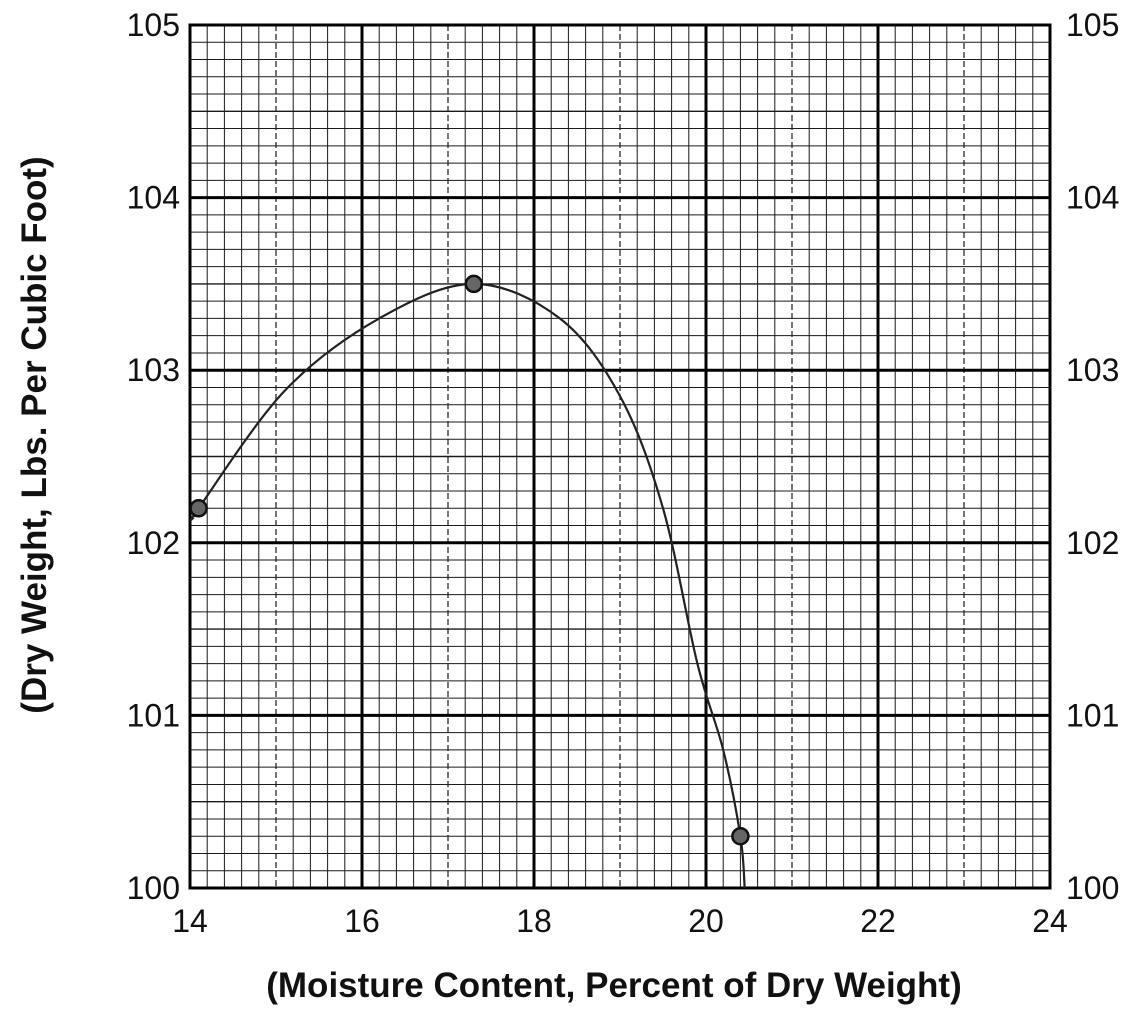  I want to click on y-tick-label-left: 104, so click(153, 198).